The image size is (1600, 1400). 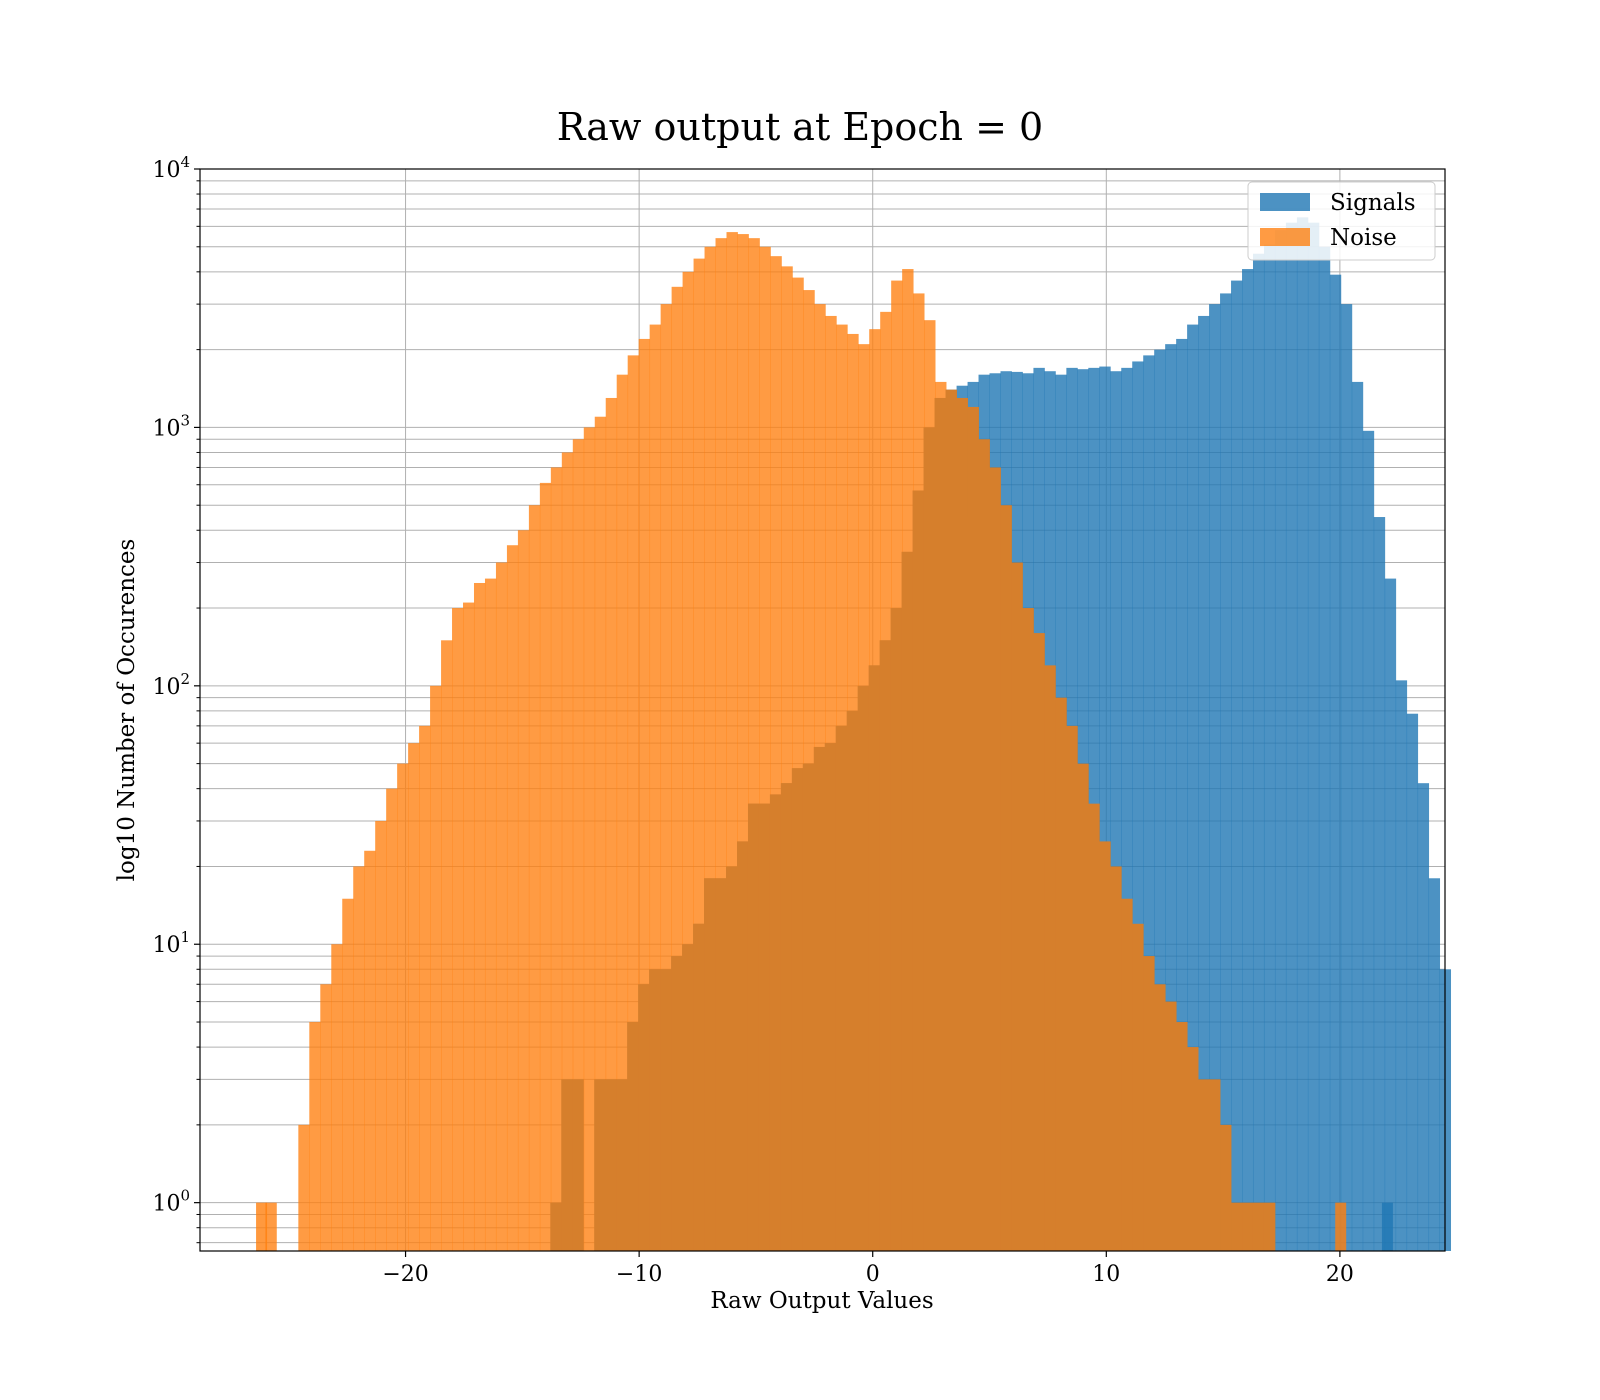 What do you see at coordinates (800, 127) in the screenshot?
I see `chart-title: Raw output at Epoch = 0` at bounding box center [800, 127].